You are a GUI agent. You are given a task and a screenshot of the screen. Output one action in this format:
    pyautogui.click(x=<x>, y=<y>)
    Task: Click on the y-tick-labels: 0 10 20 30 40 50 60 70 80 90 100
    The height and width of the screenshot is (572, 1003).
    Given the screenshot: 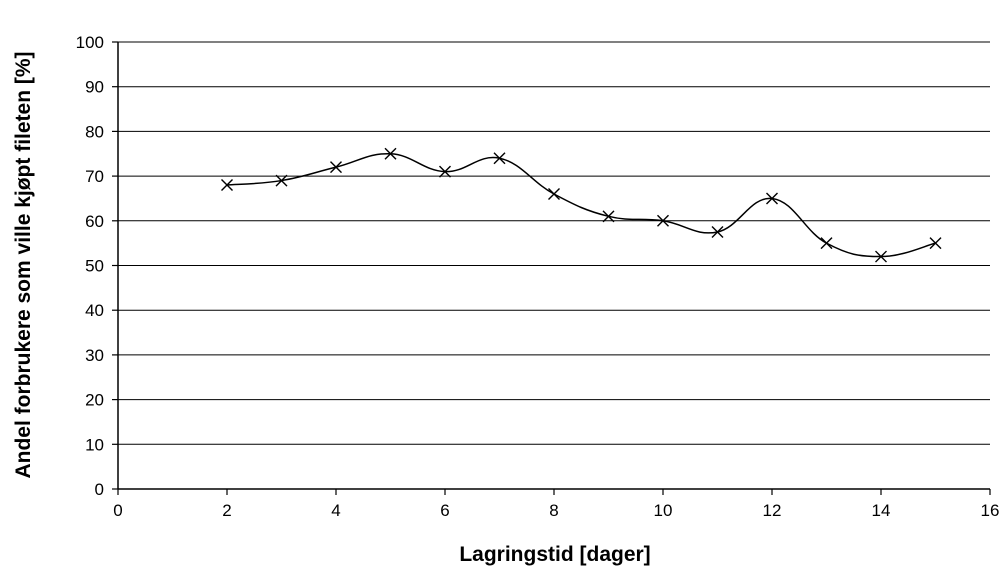 What is the action you would take?
    pyautogui.click(x=97, y=266)
    